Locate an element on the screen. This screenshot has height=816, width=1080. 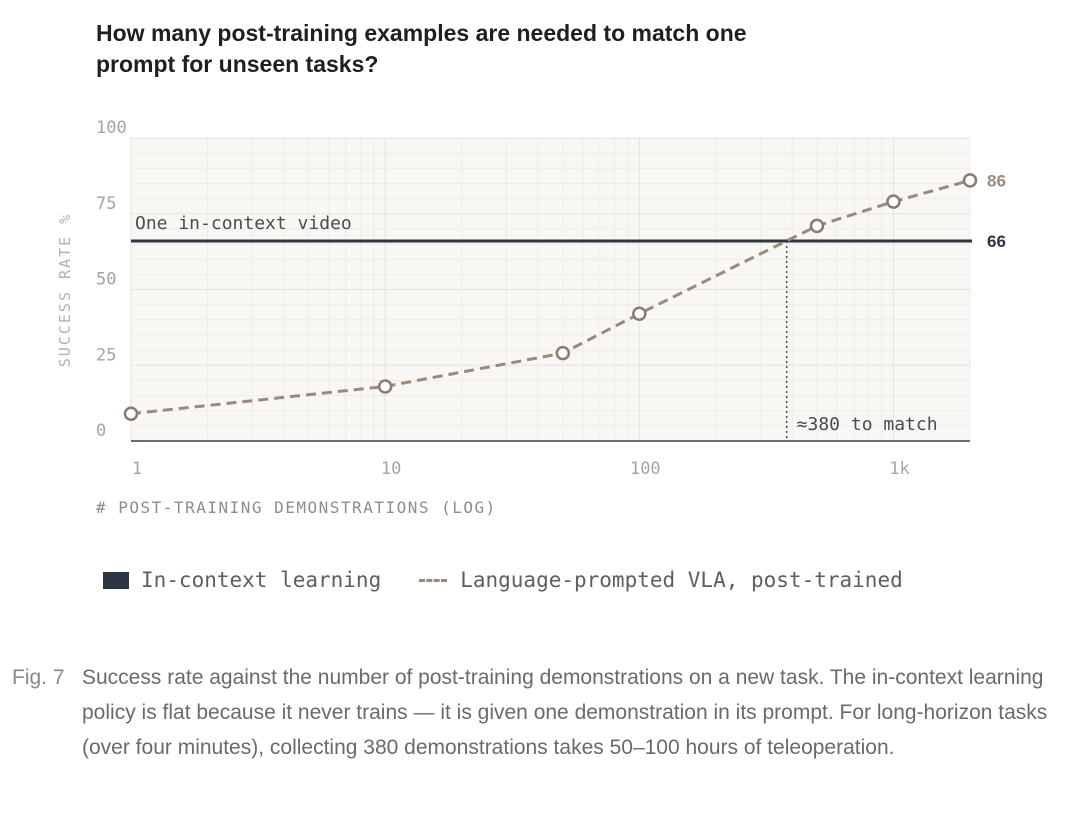
x-axis-label: # POST-TRAINING DEMONSTRATIONS (LOG) is located at coordinates (296, 507).